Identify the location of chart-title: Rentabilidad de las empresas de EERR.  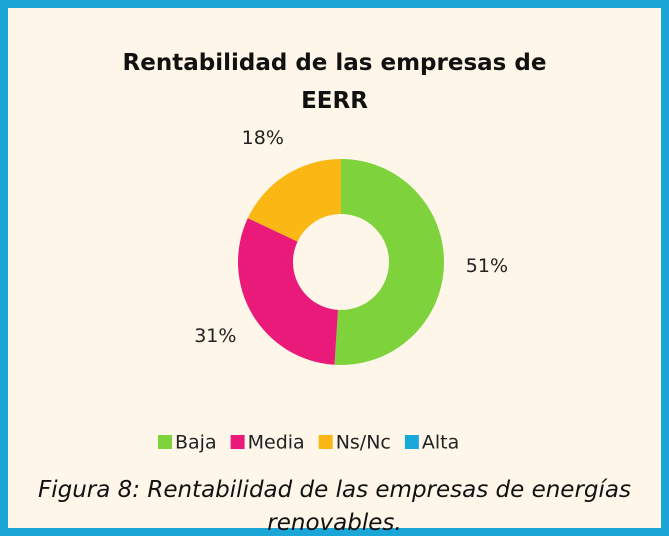
(334, 82).